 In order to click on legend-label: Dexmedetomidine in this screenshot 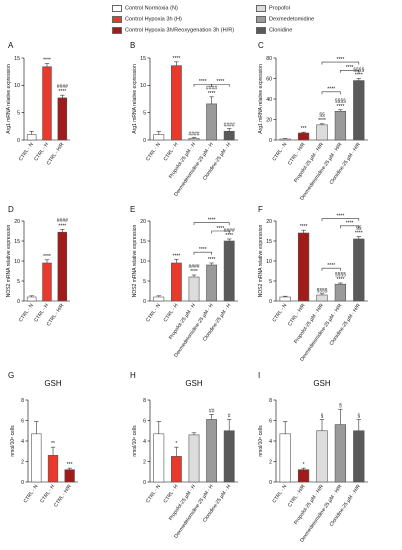, I will do `click(292, 19)`.